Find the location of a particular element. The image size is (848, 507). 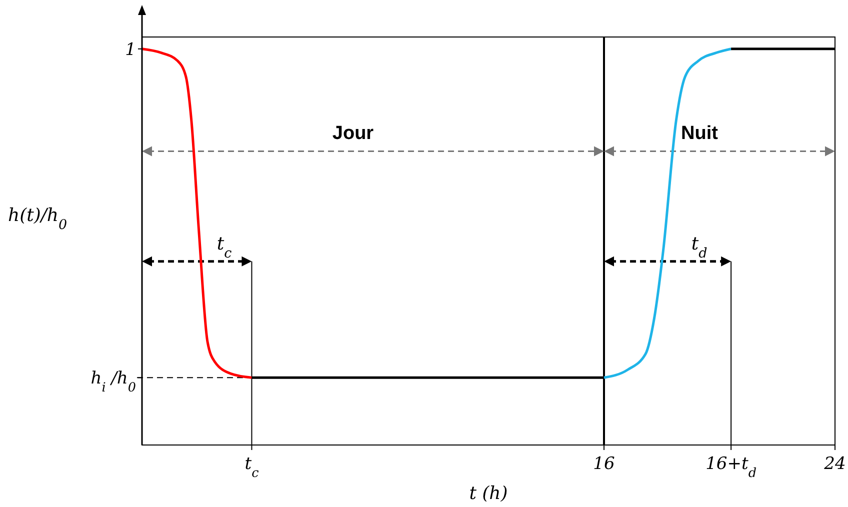

annotation: t$_{c}$ is located at coordinates (224, 247).